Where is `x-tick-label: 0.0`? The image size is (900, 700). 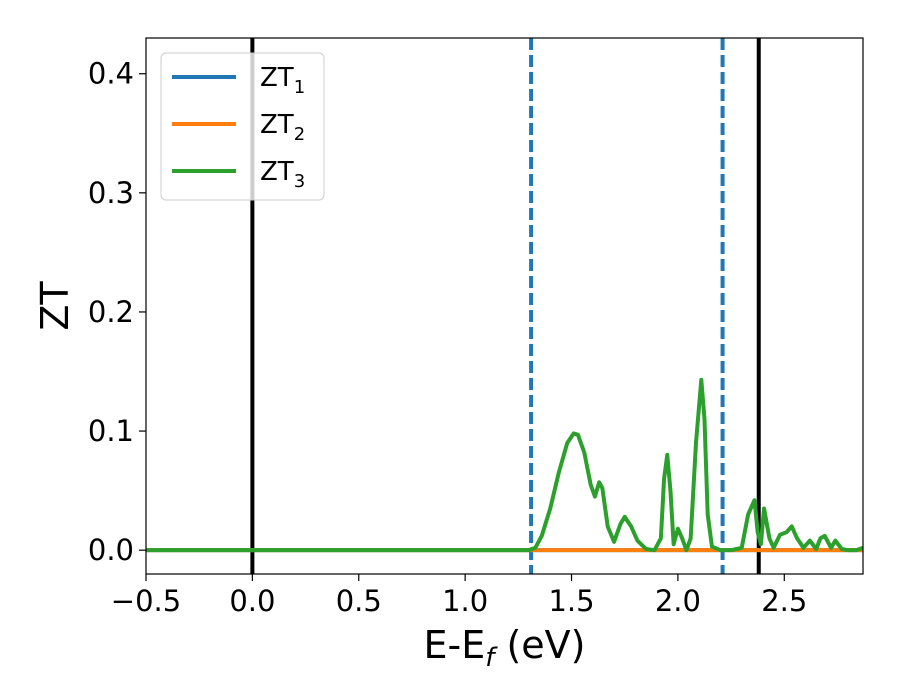 x-tick-label: 0.0 is located at coordinates (252, 601).